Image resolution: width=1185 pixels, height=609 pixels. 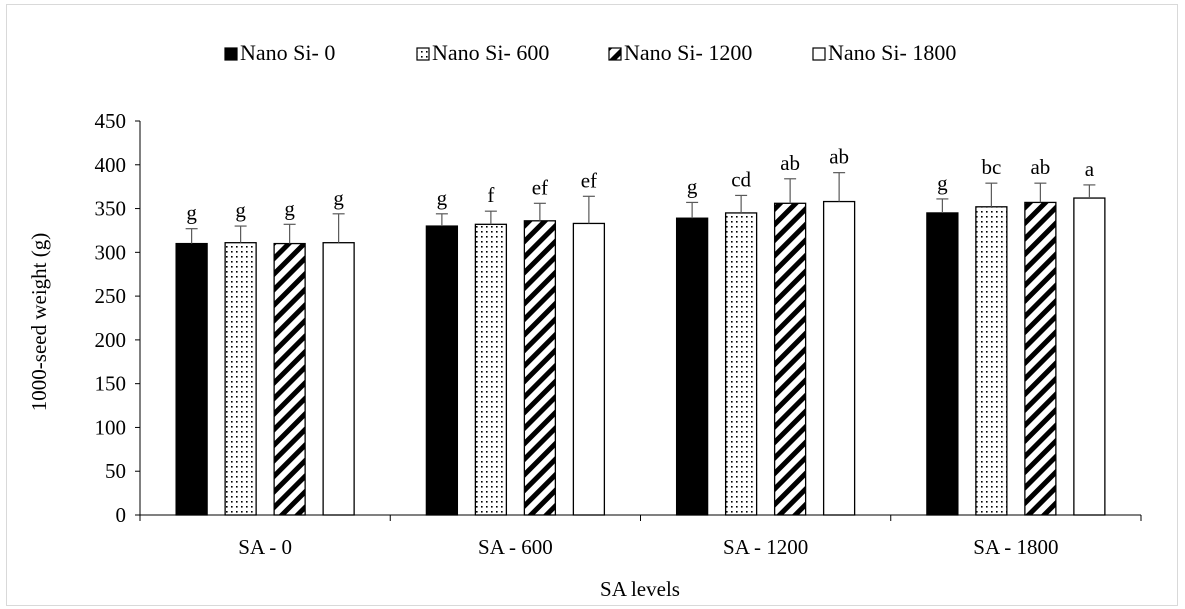 What do you see at coordinates (640, 589) in the screenshot?
I see `x-axis-title: SA levels` at bounding box center [640, 589].